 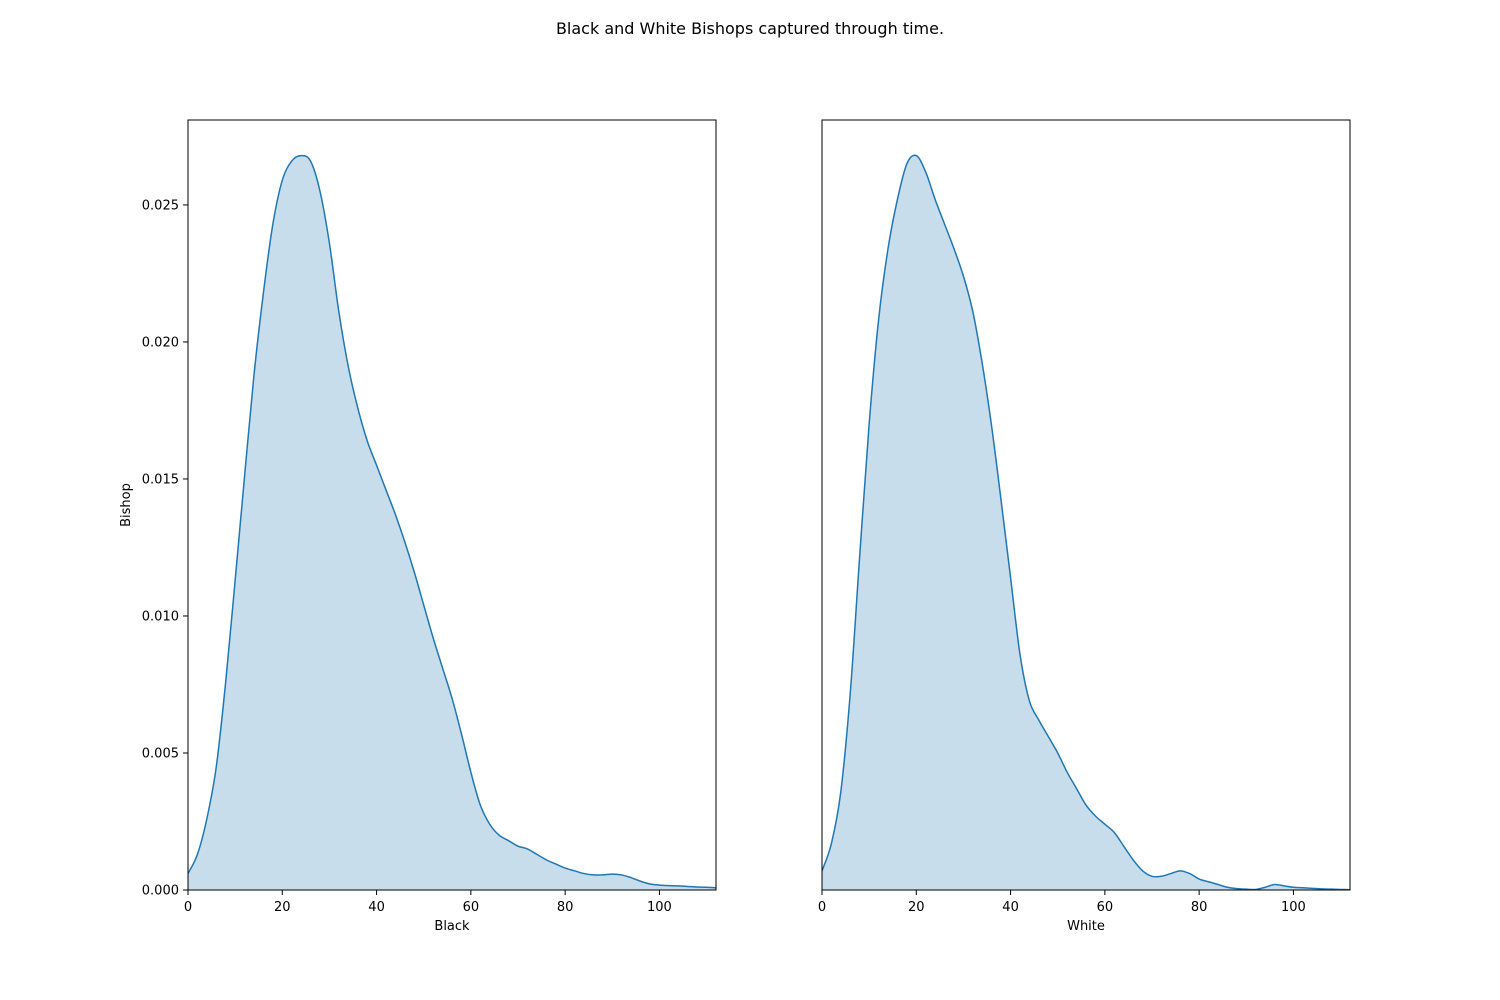 What do you see at coordinates (160, 479) in the screenshot?
I see `y-tick-label: 0.015` at bounding box center [160, 479].